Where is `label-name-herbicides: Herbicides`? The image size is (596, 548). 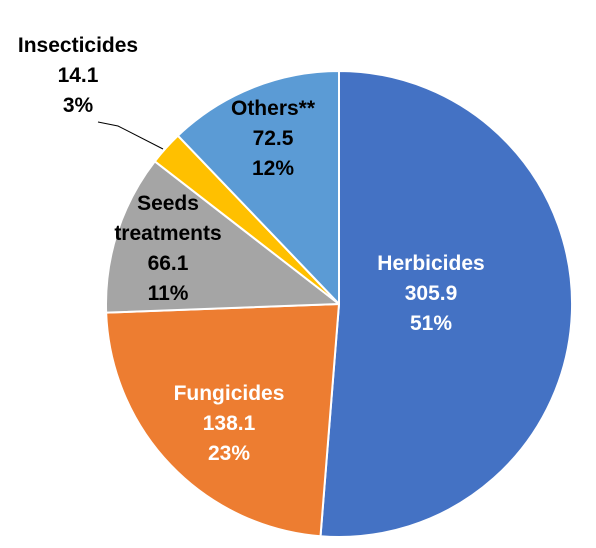
label-name-herbicides: Herbicides is located at coordinates (430, 263).